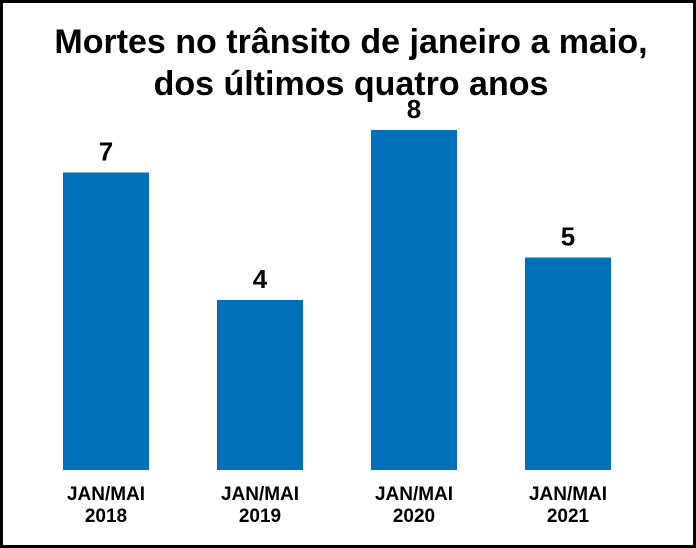  Describe the element at coordinates (351, 84) in the screenshot. I see `chart-title-line-2: dos últimos quatro anos` at that location.